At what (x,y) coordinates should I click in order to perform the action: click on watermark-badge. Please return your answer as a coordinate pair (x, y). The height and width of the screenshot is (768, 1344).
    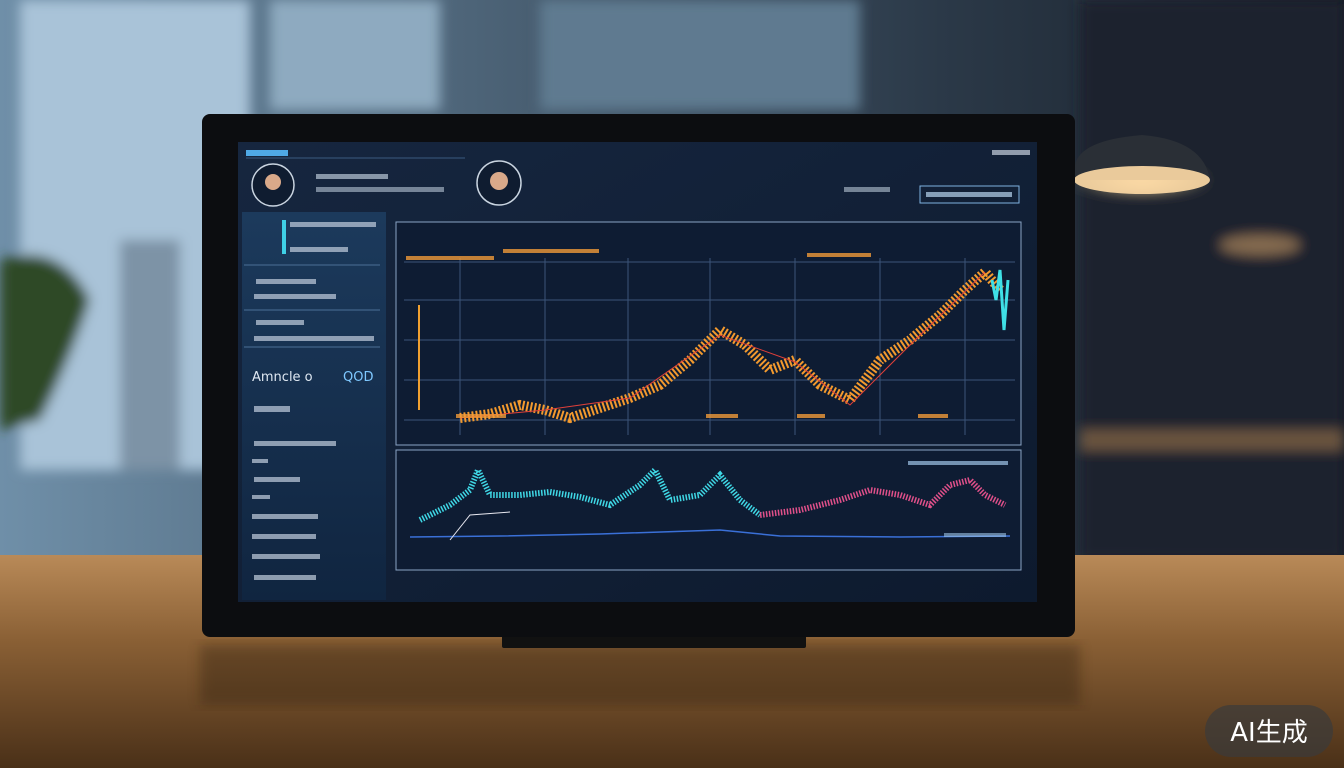
    Looking at the image, I should click on (1269, 731).